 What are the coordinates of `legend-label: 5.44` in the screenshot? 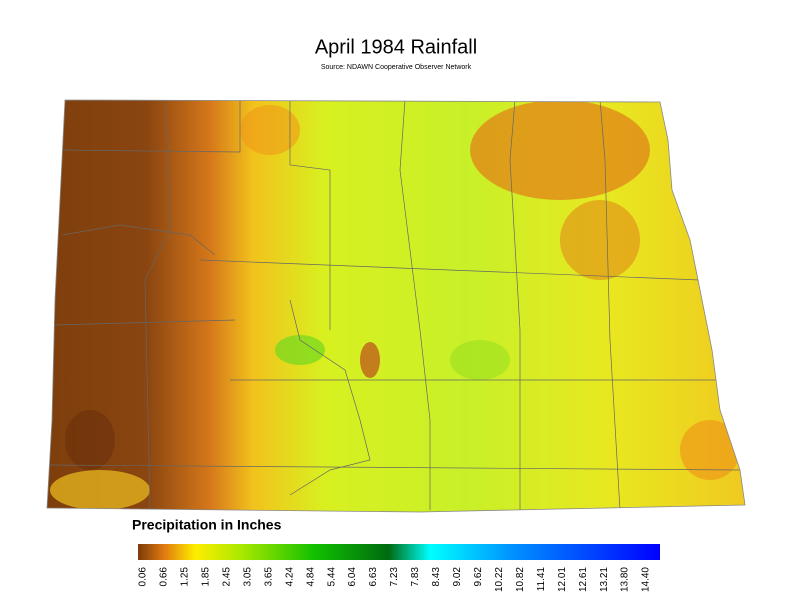 It's located at (331, 577).